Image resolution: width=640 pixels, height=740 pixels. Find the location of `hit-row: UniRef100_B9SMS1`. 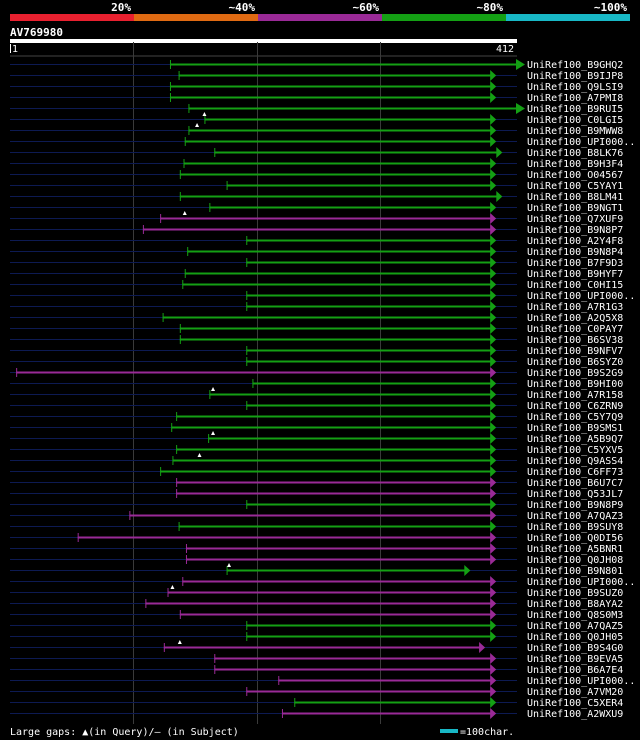

hit-row: UniRef100_B9SMS1 is located at coordinates (316, 428).